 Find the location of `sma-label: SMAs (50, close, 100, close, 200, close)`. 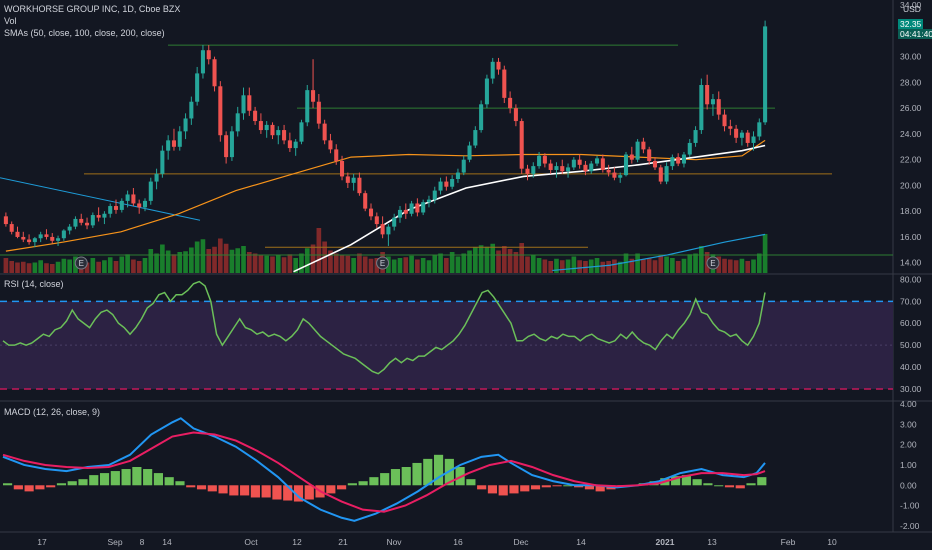

sma-label: SMAs (50, close, 100, close, 200, close) is located at coordinates (84, 33).